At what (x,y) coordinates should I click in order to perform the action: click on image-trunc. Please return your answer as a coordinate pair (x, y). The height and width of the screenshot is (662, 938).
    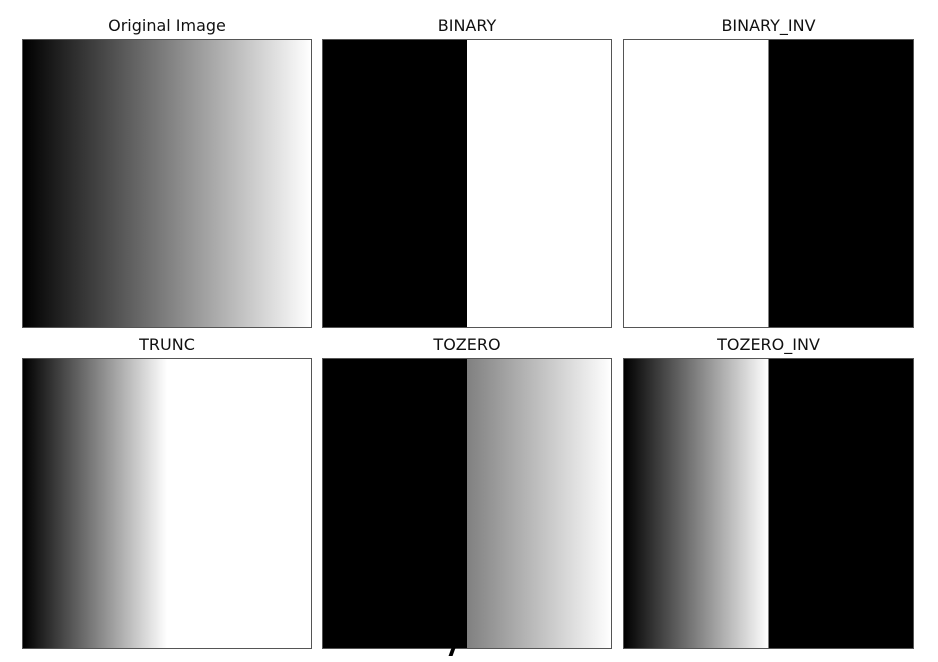
    Looking at the image, I should click on (167, 503).